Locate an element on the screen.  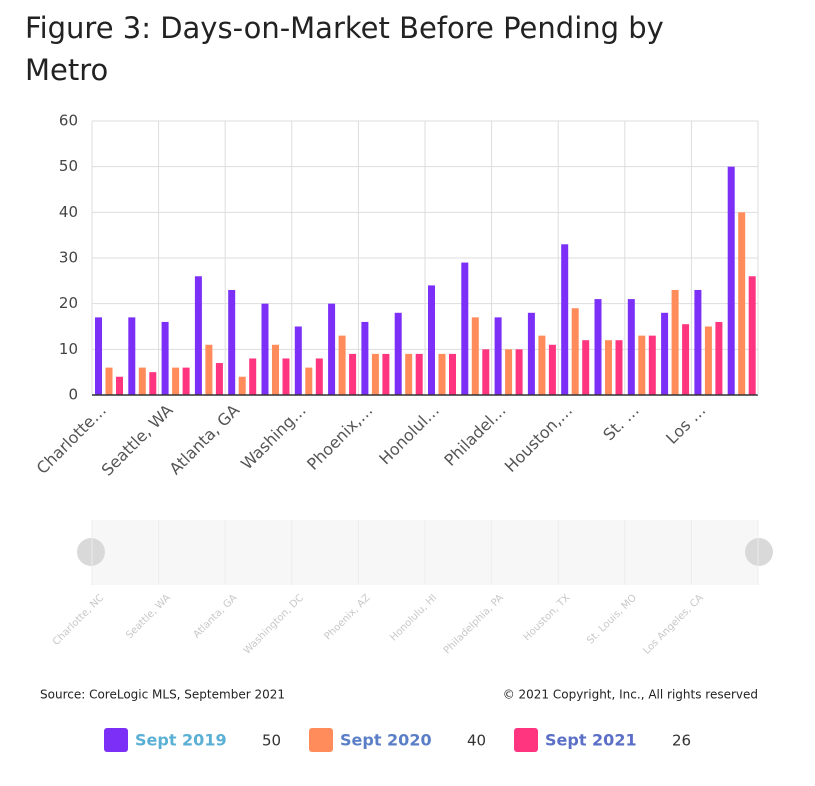
legend-label: Sept 2020 is located at coordinates (386, 740).